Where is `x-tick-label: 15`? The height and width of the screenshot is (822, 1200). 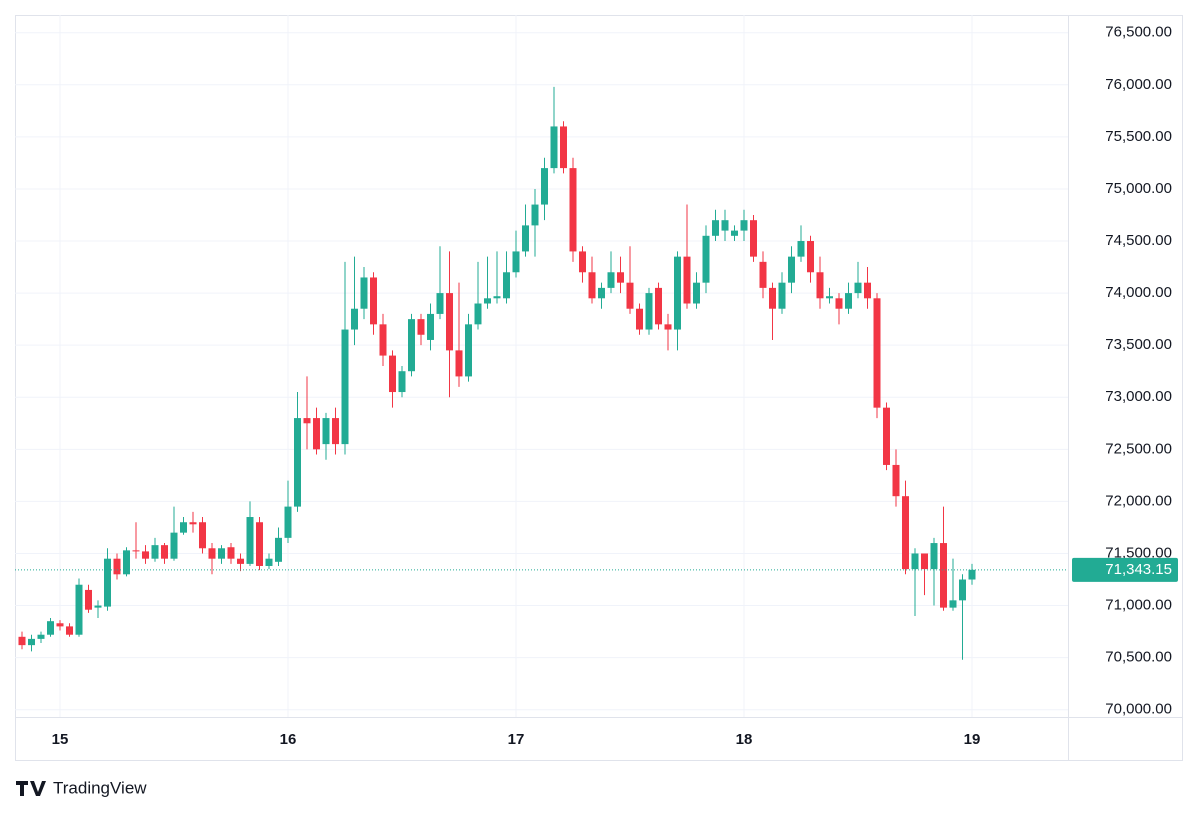
x-tick-label: 15 is located at coordinates (60, 739).